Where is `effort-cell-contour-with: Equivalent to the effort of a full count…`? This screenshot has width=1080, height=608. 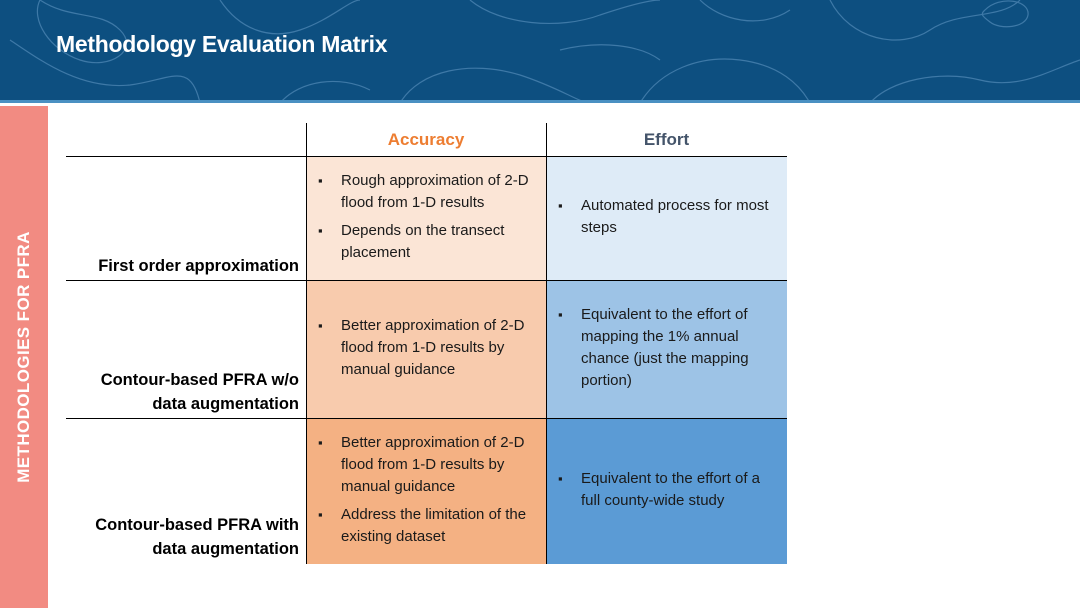 effort-cell-contour-with: Equivalent to the effort of a full count… is located at coordinates (667, 491).